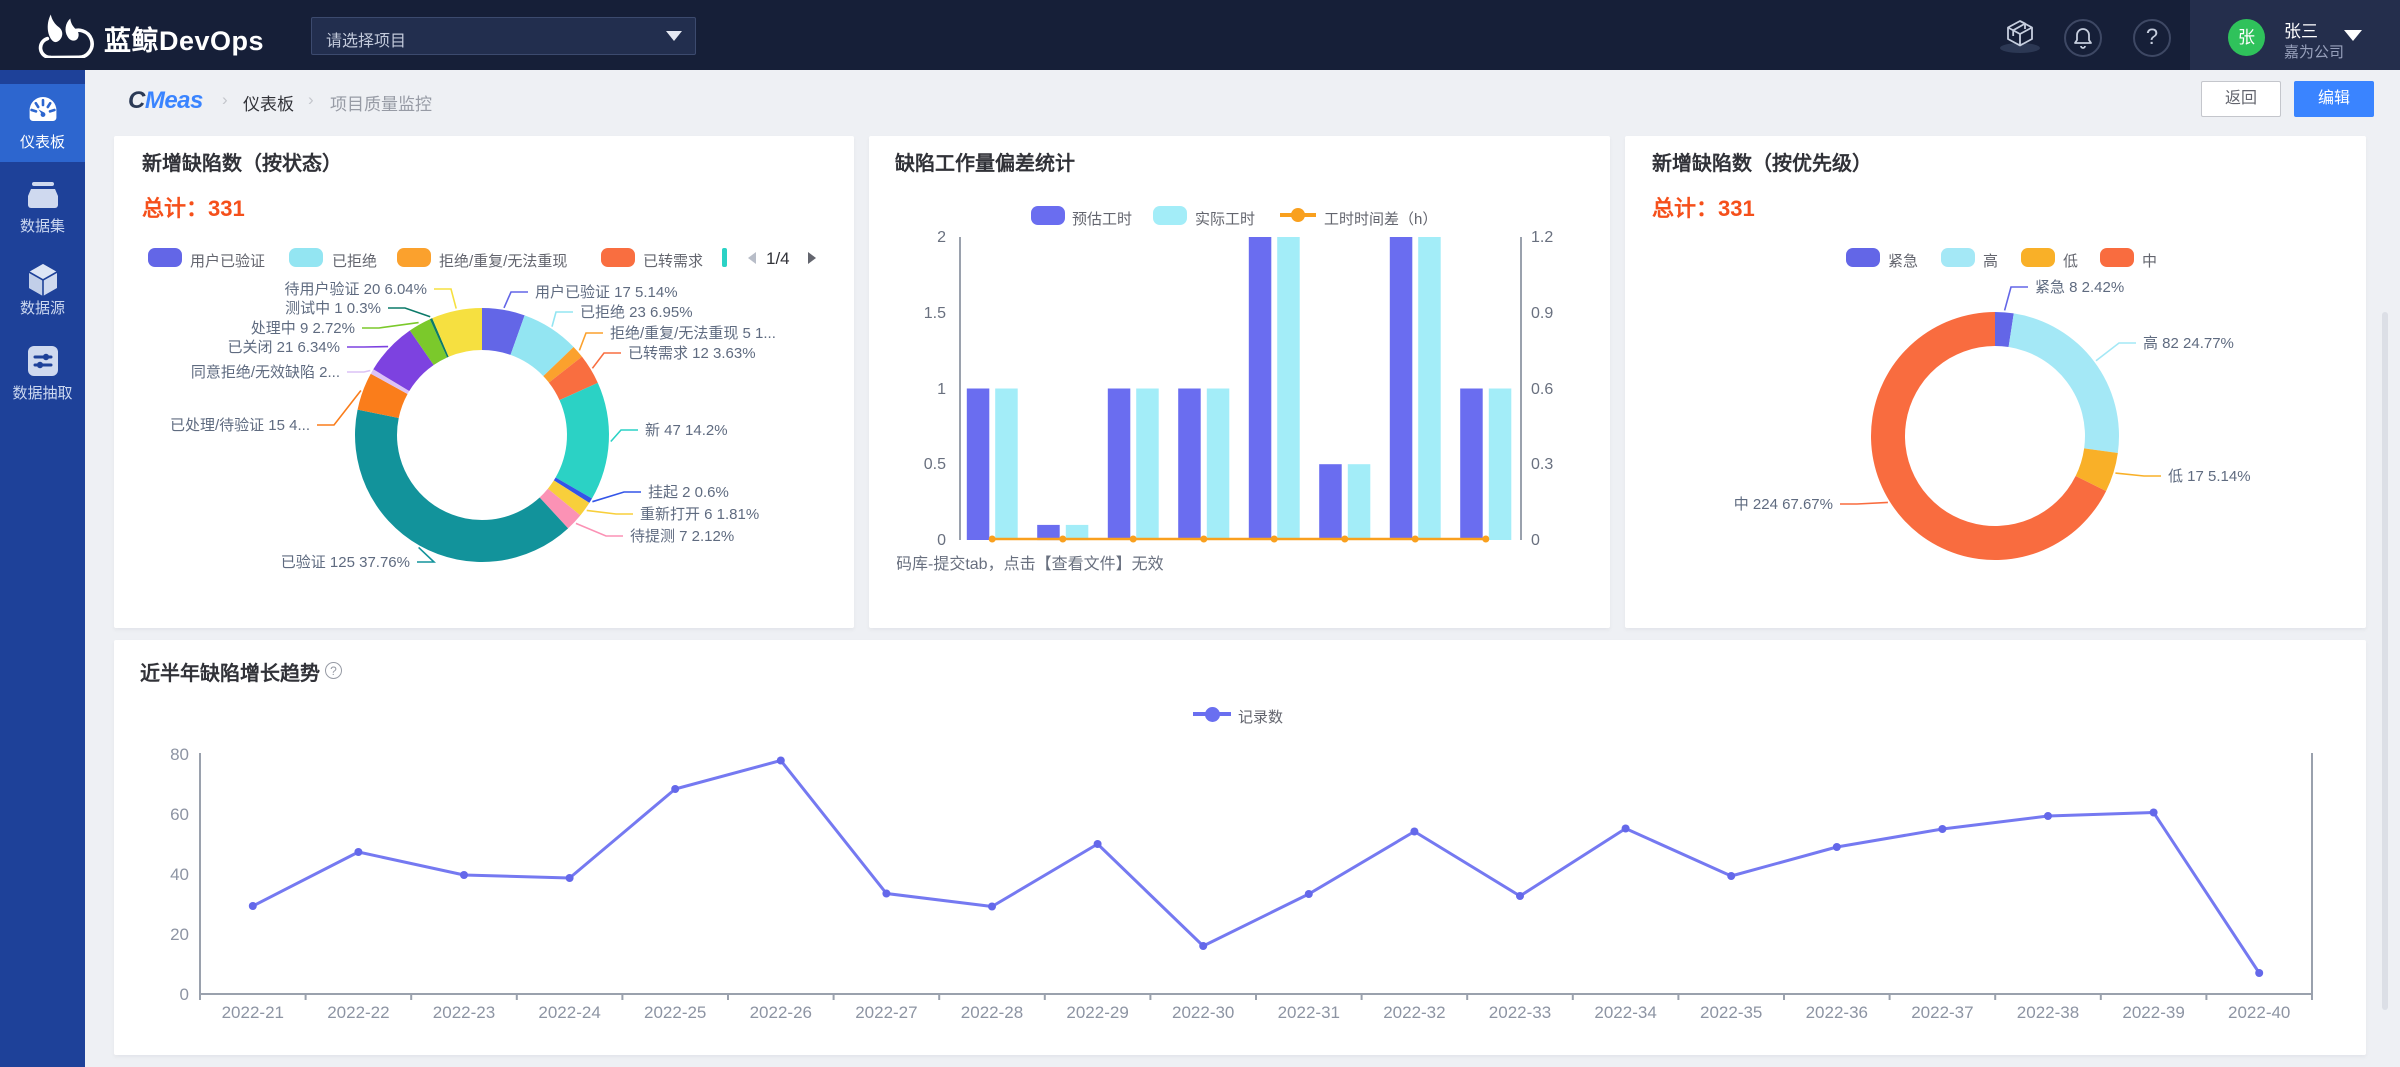 The image size is (2400, 1067). What do you see at coordinates (1783, 504) in the screenshot?
I see `svg-text: 中 224 67.67%` at bounding box center [1783, 504].